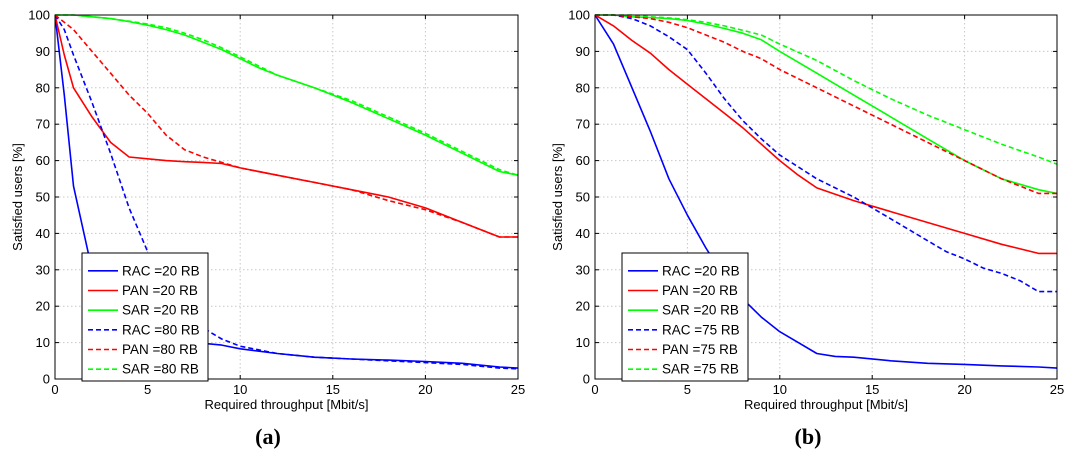 This screenshot has height=450, width=1069. Describe the element at coordinates (268, 436) in the screenshot. I see `panel-label: (a)` at that location.